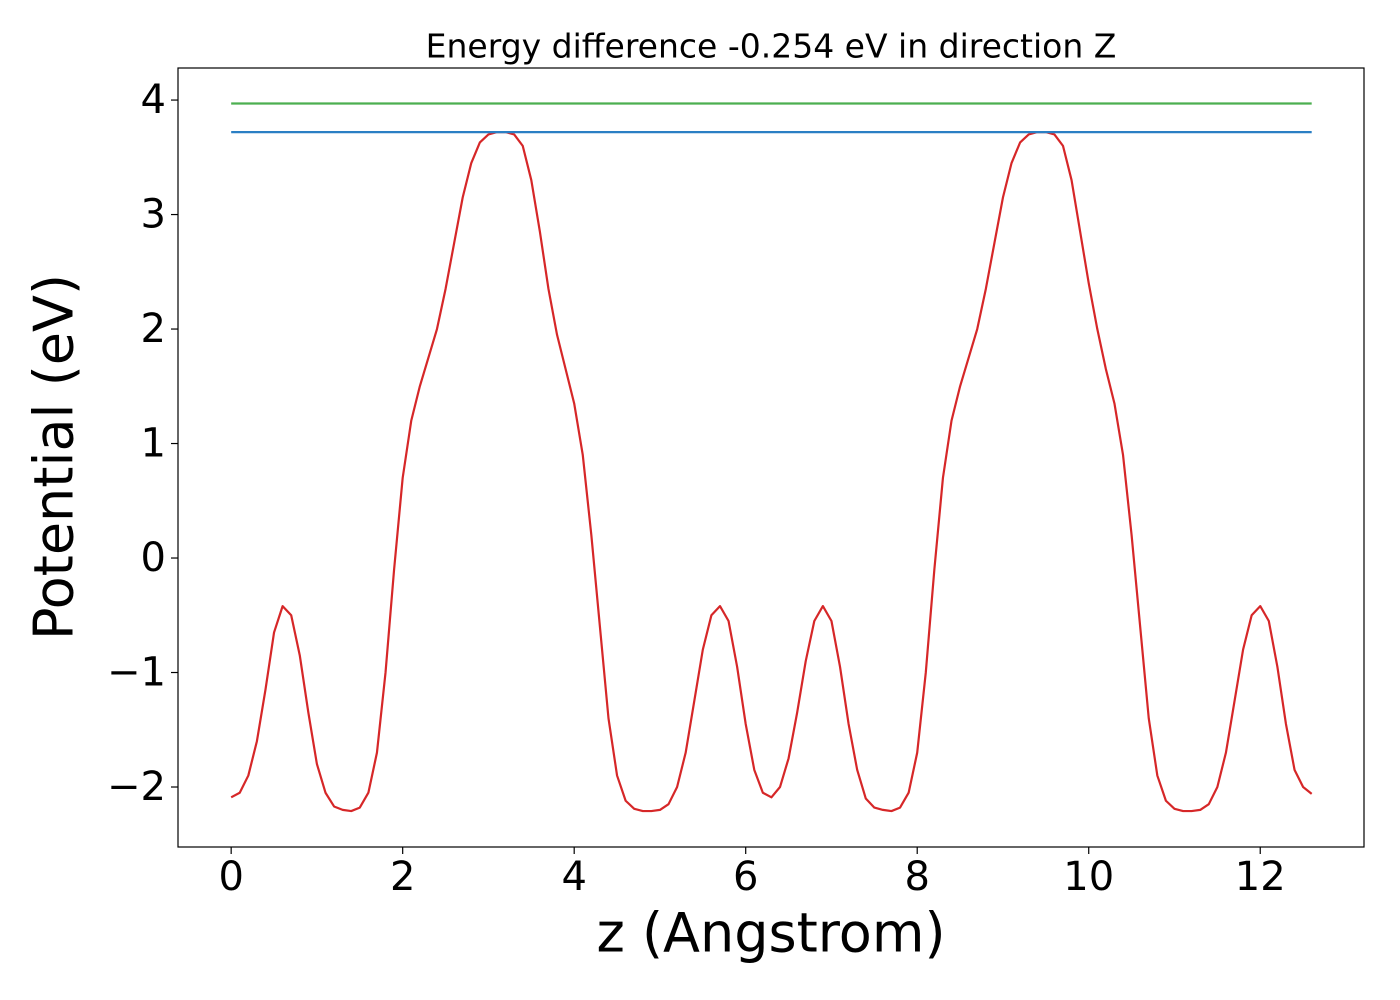  Describe the element at coordinates (402, 877) in the screenshot. I see `x-tick-label: 2` at that location.